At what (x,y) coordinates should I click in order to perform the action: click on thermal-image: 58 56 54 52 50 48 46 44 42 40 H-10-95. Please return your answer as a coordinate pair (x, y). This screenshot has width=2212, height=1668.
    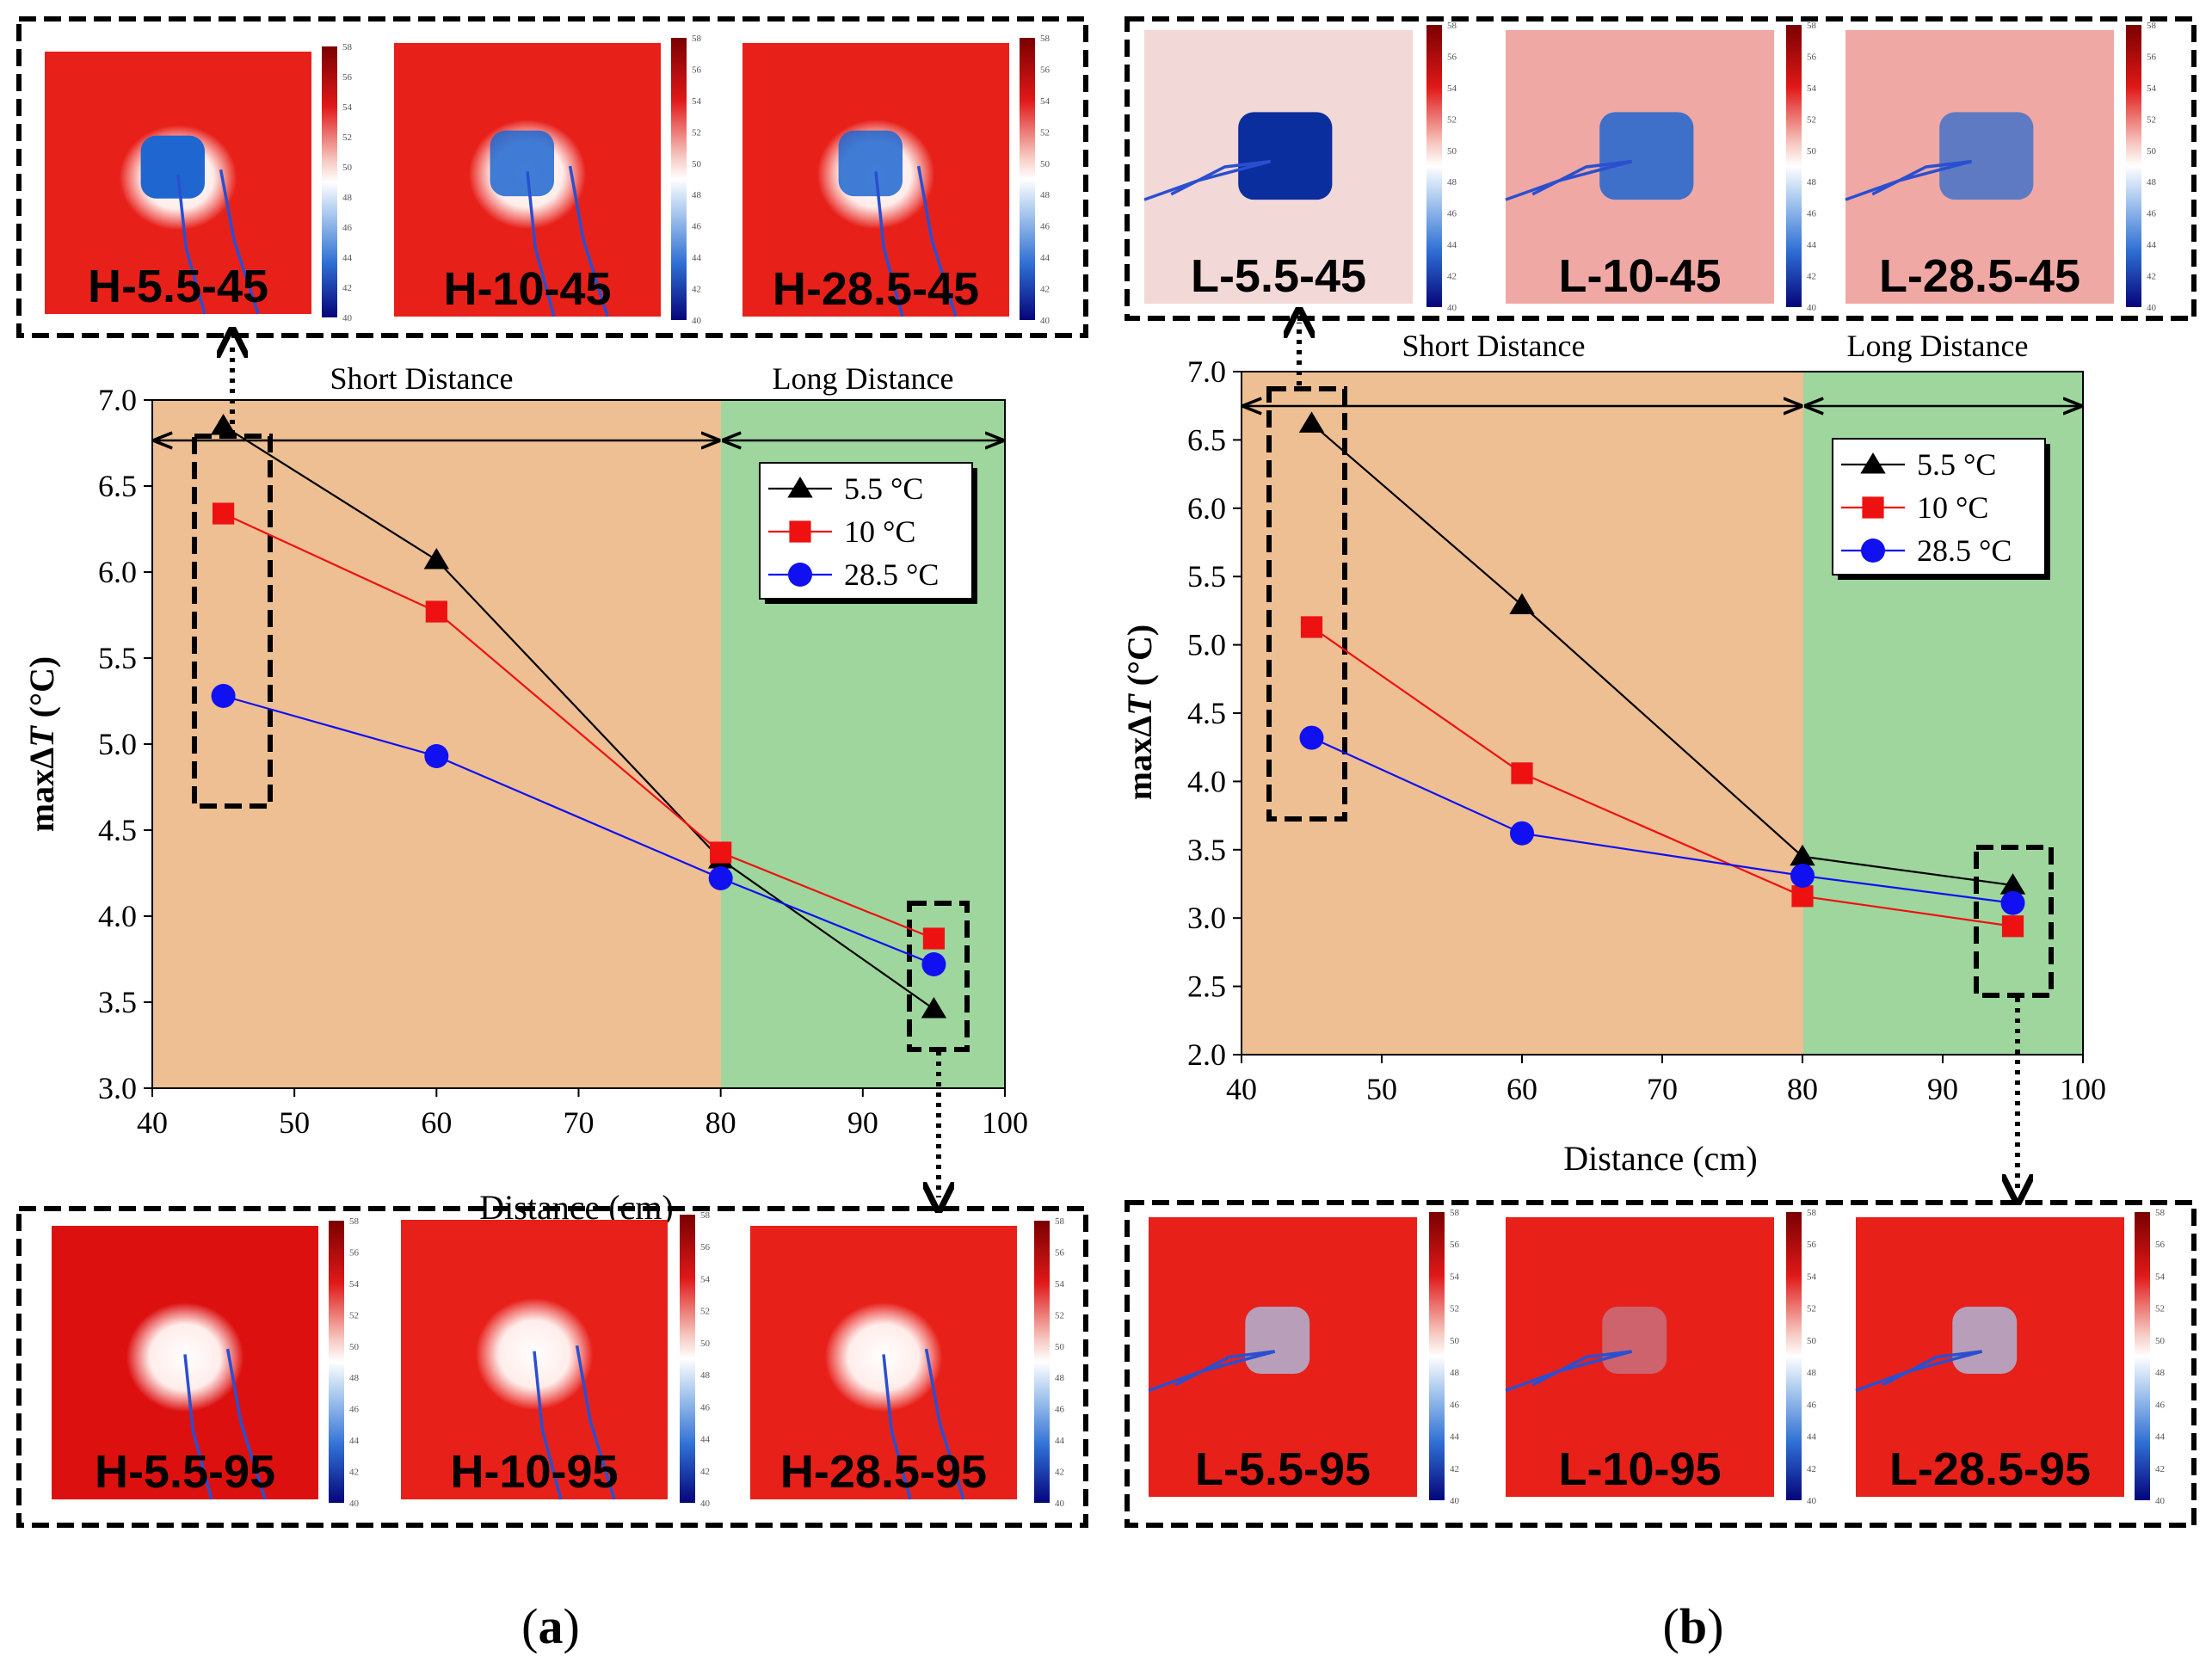
    Looking at the image, I should click on (556, 1359).